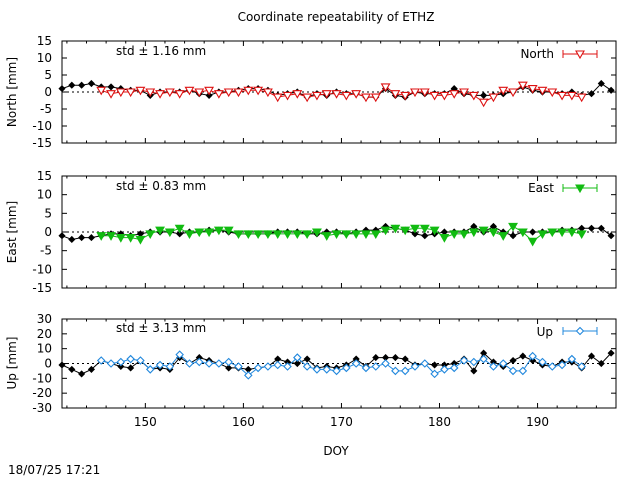  What do you see at coordinates (341, 93) in the screenshot?
I see `north-series-line` at bounding box center [341, 93].